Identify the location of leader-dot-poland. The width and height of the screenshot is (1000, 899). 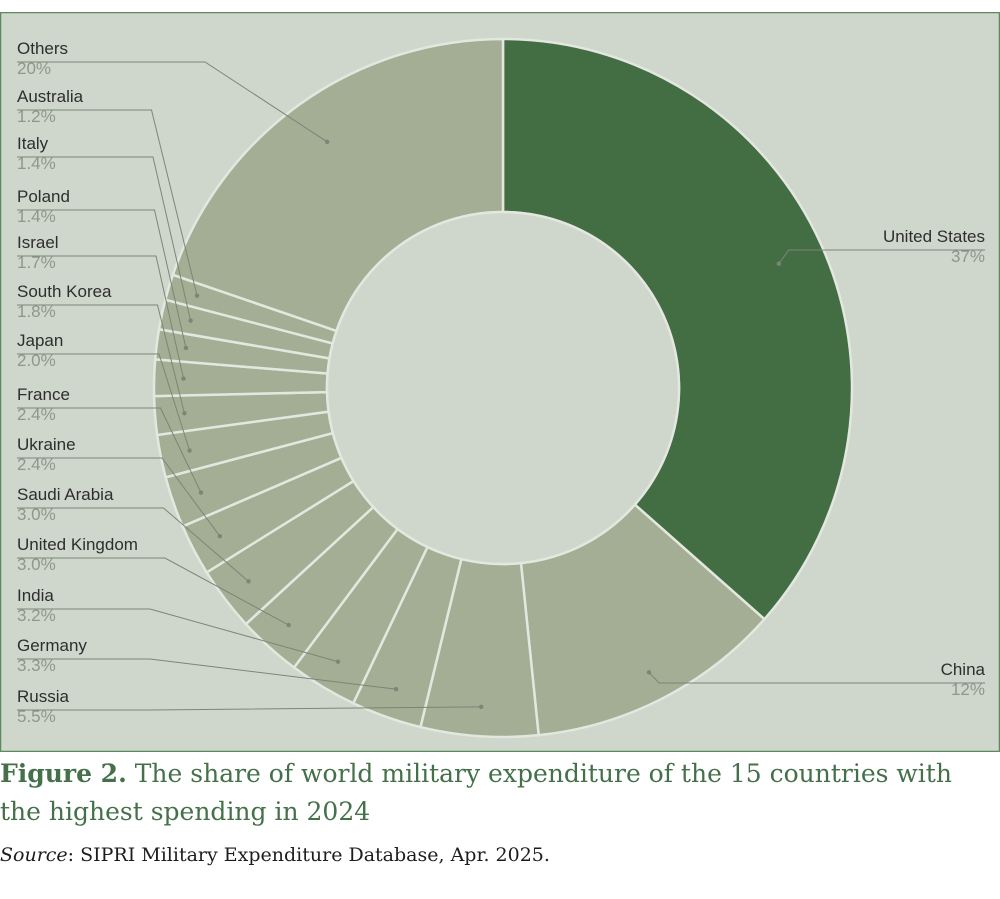
(186, 348).